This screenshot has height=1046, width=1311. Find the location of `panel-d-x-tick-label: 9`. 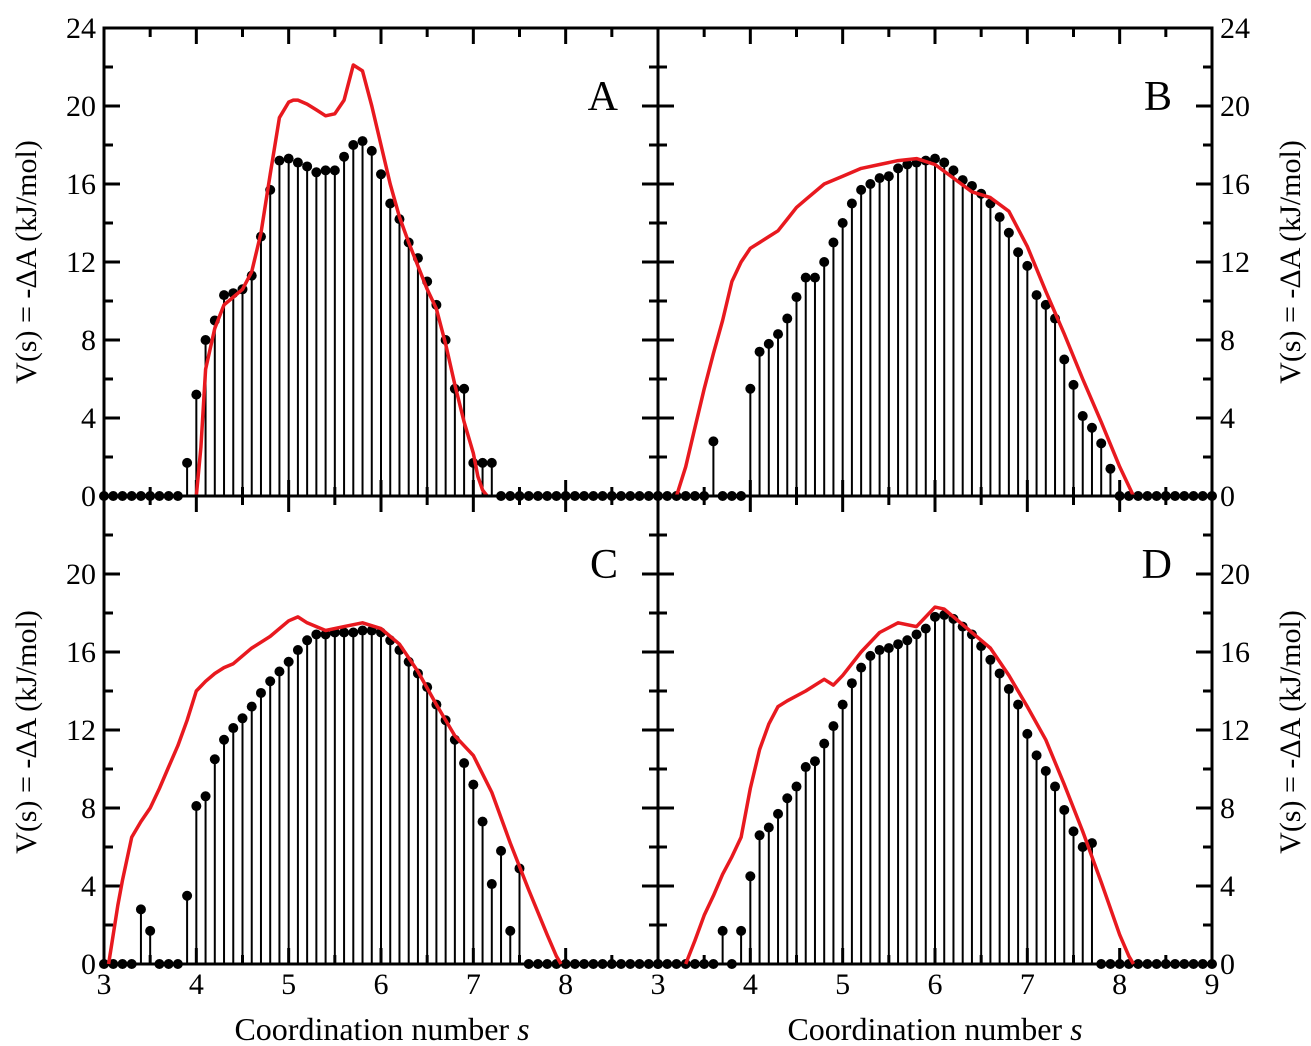

panel-d-x-tick-label: 9 is located at coordinates (1212, 984).